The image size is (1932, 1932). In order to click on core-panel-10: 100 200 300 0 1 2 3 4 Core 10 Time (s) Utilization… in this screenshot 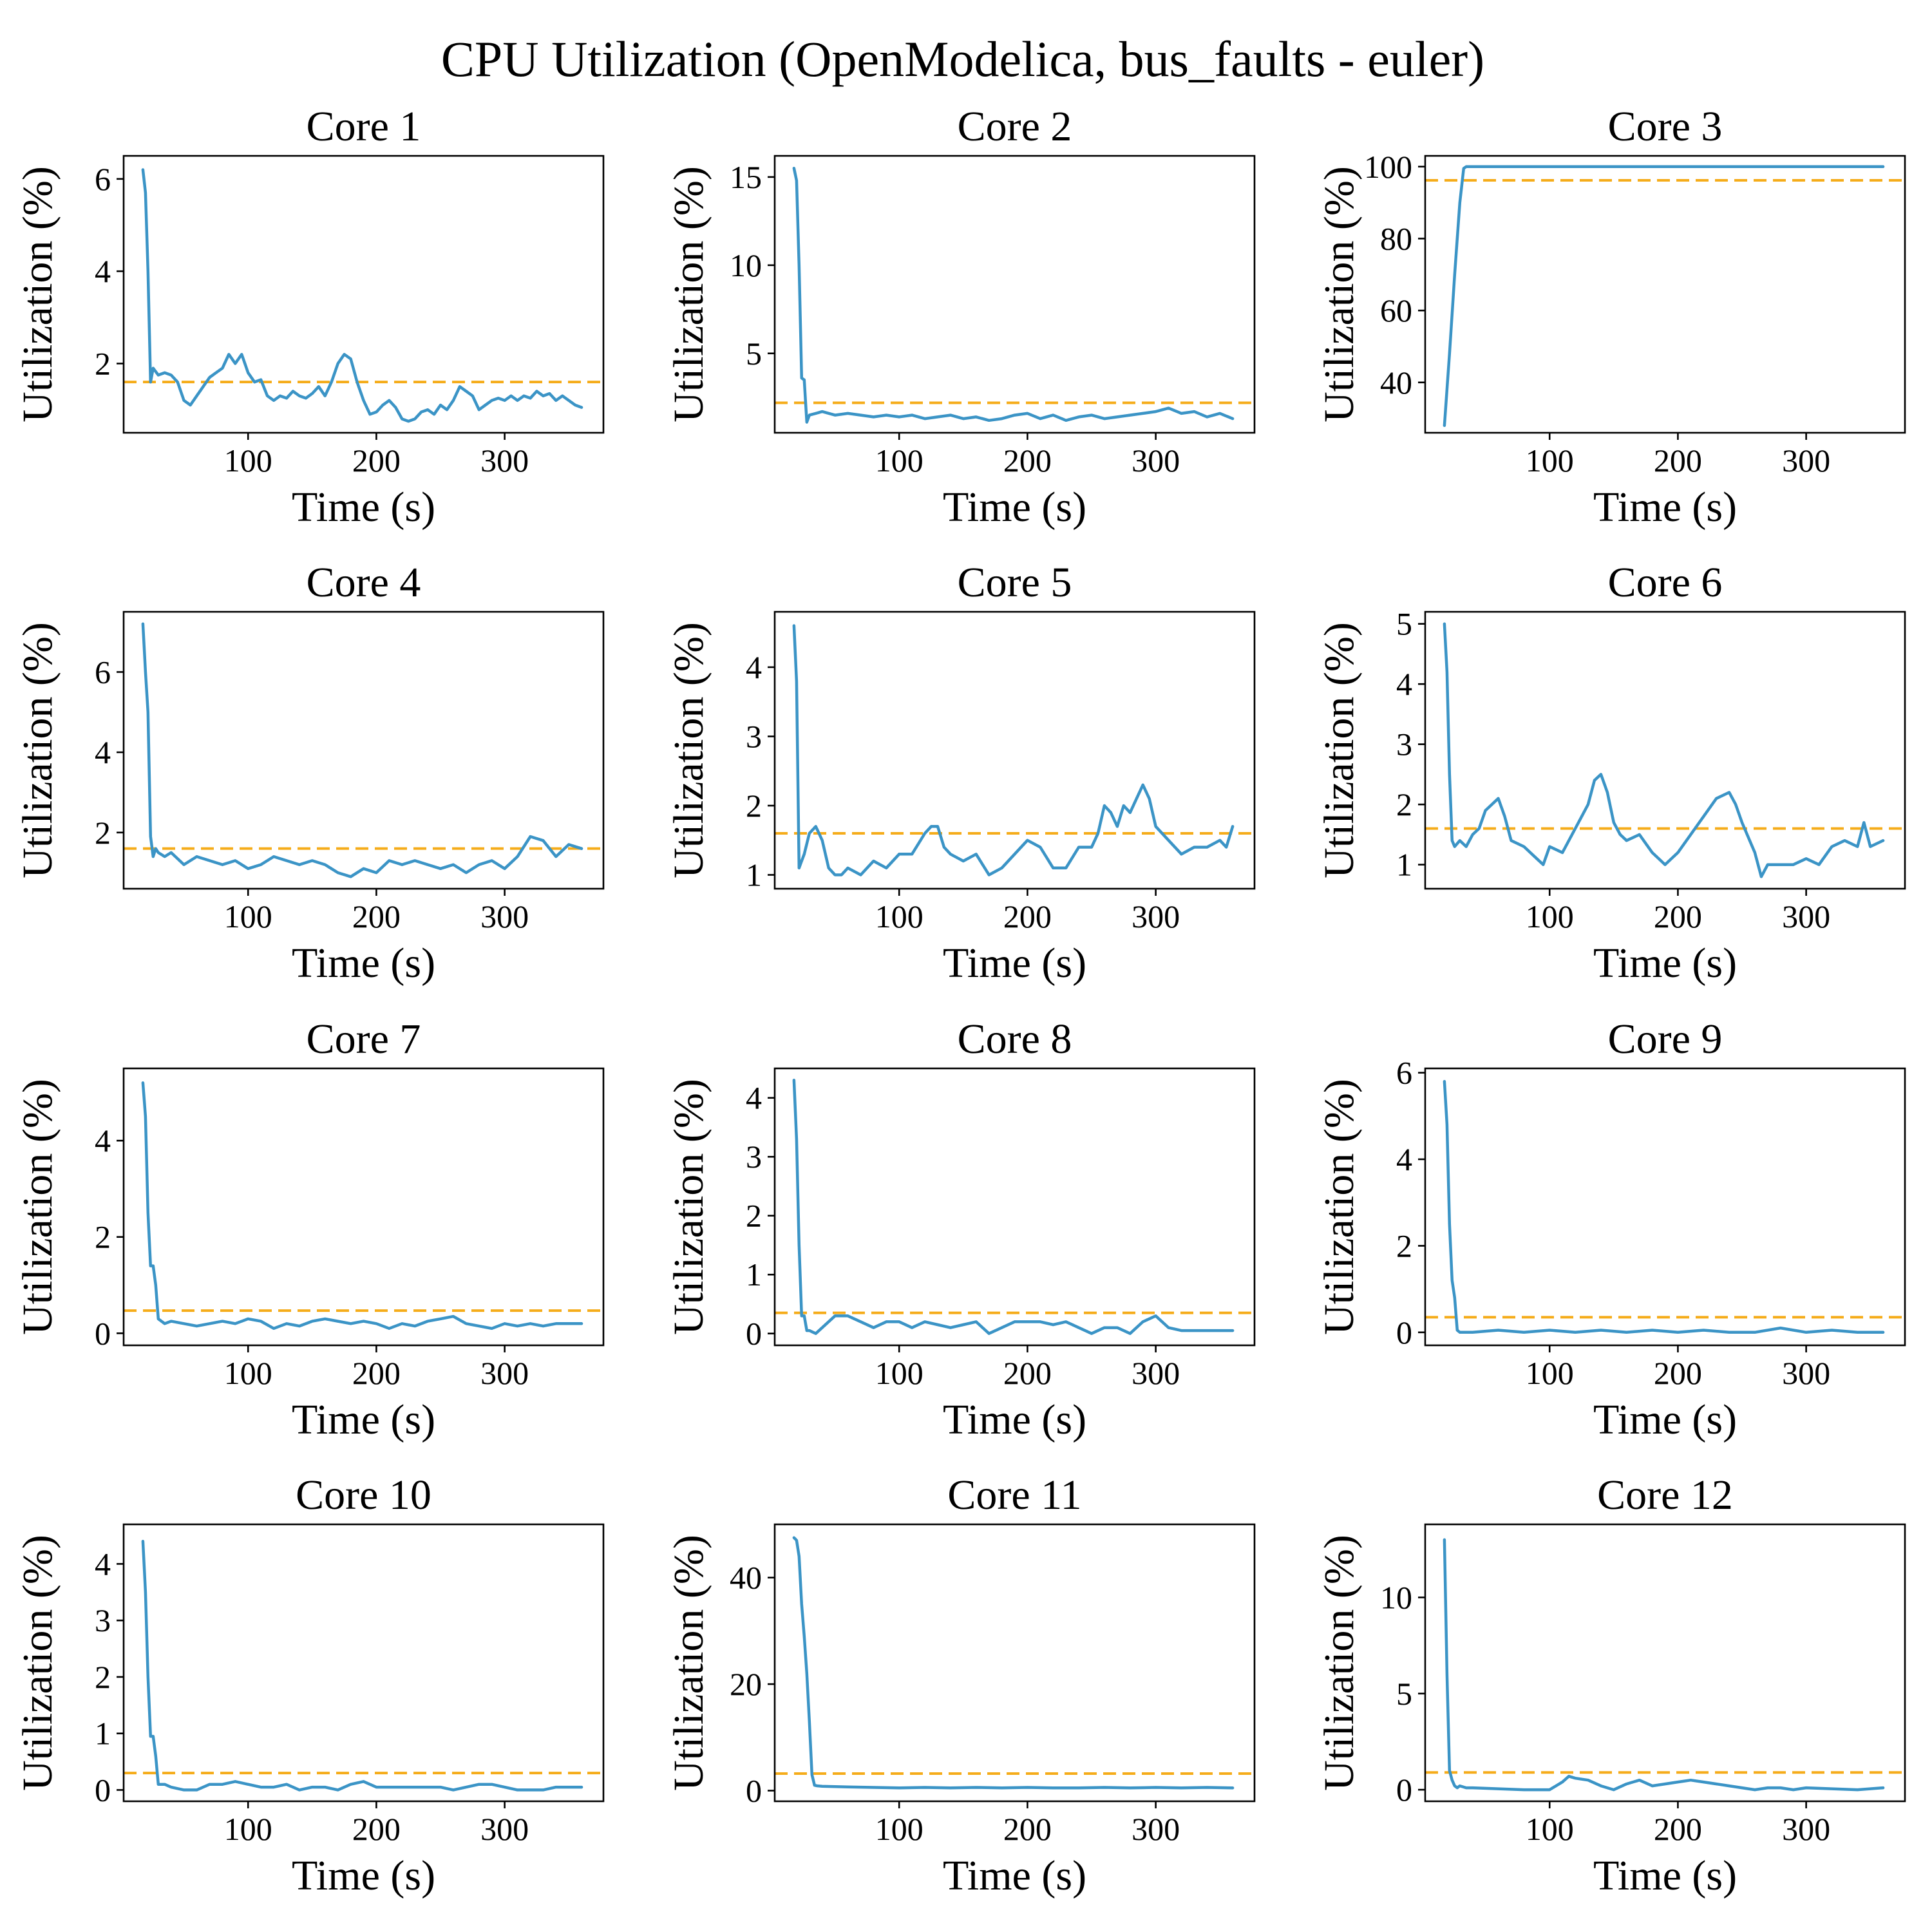, I will do `click(309, 1686)`.